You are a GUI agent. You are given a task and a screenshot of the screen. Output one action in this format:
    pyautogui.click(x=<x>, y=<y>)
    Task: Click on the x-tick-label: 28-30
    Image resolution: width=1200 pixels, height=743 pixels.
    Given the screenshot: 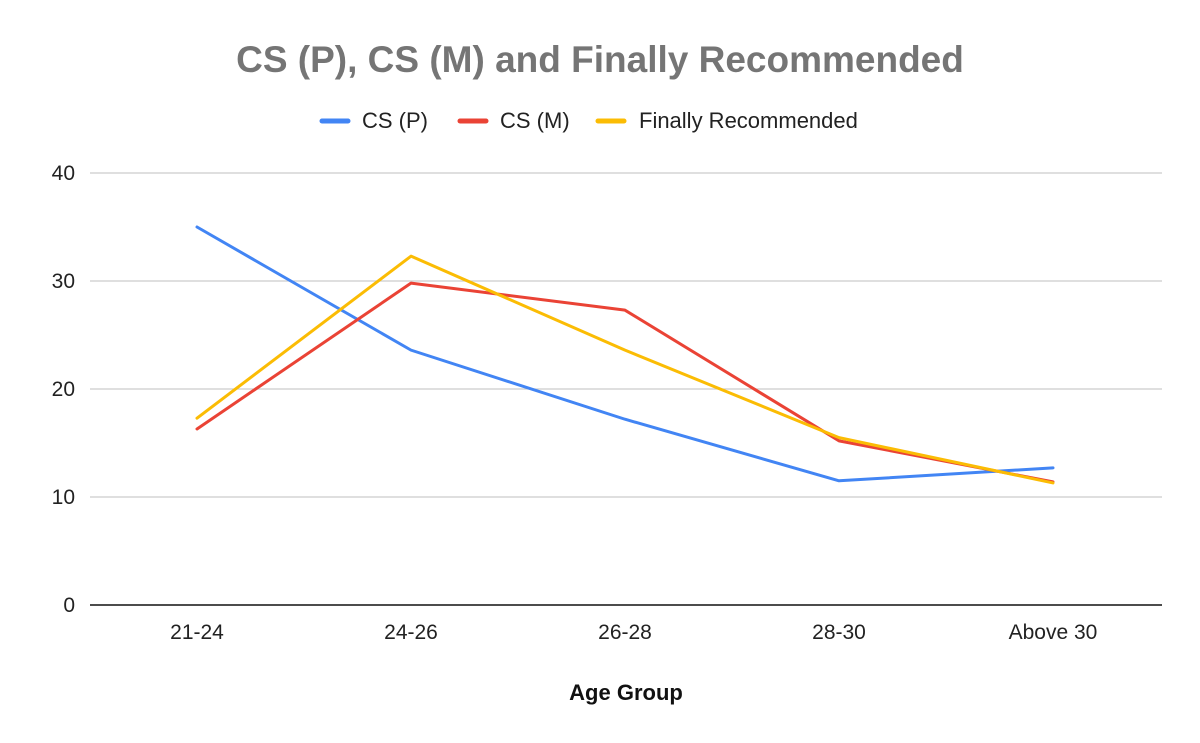 What is the action you would take?
    pyautogui.click(x=839, y=632)
    